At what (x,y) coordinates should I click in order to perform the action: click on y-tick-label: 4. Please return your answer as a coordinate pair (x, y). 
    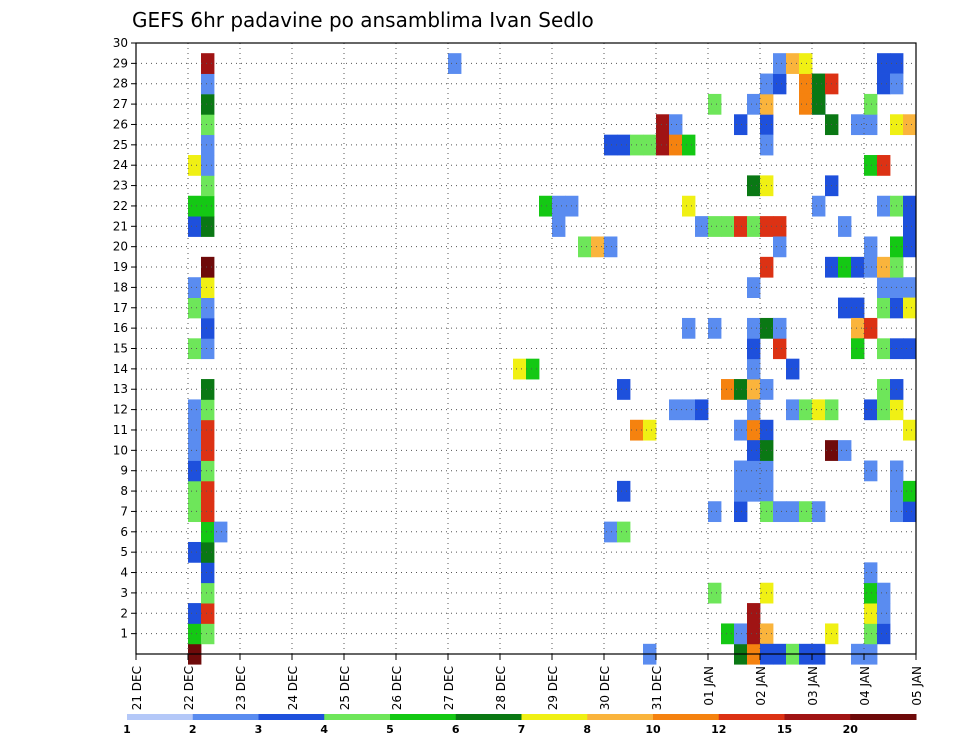
    Looking at the image, I should click on (124, 573).